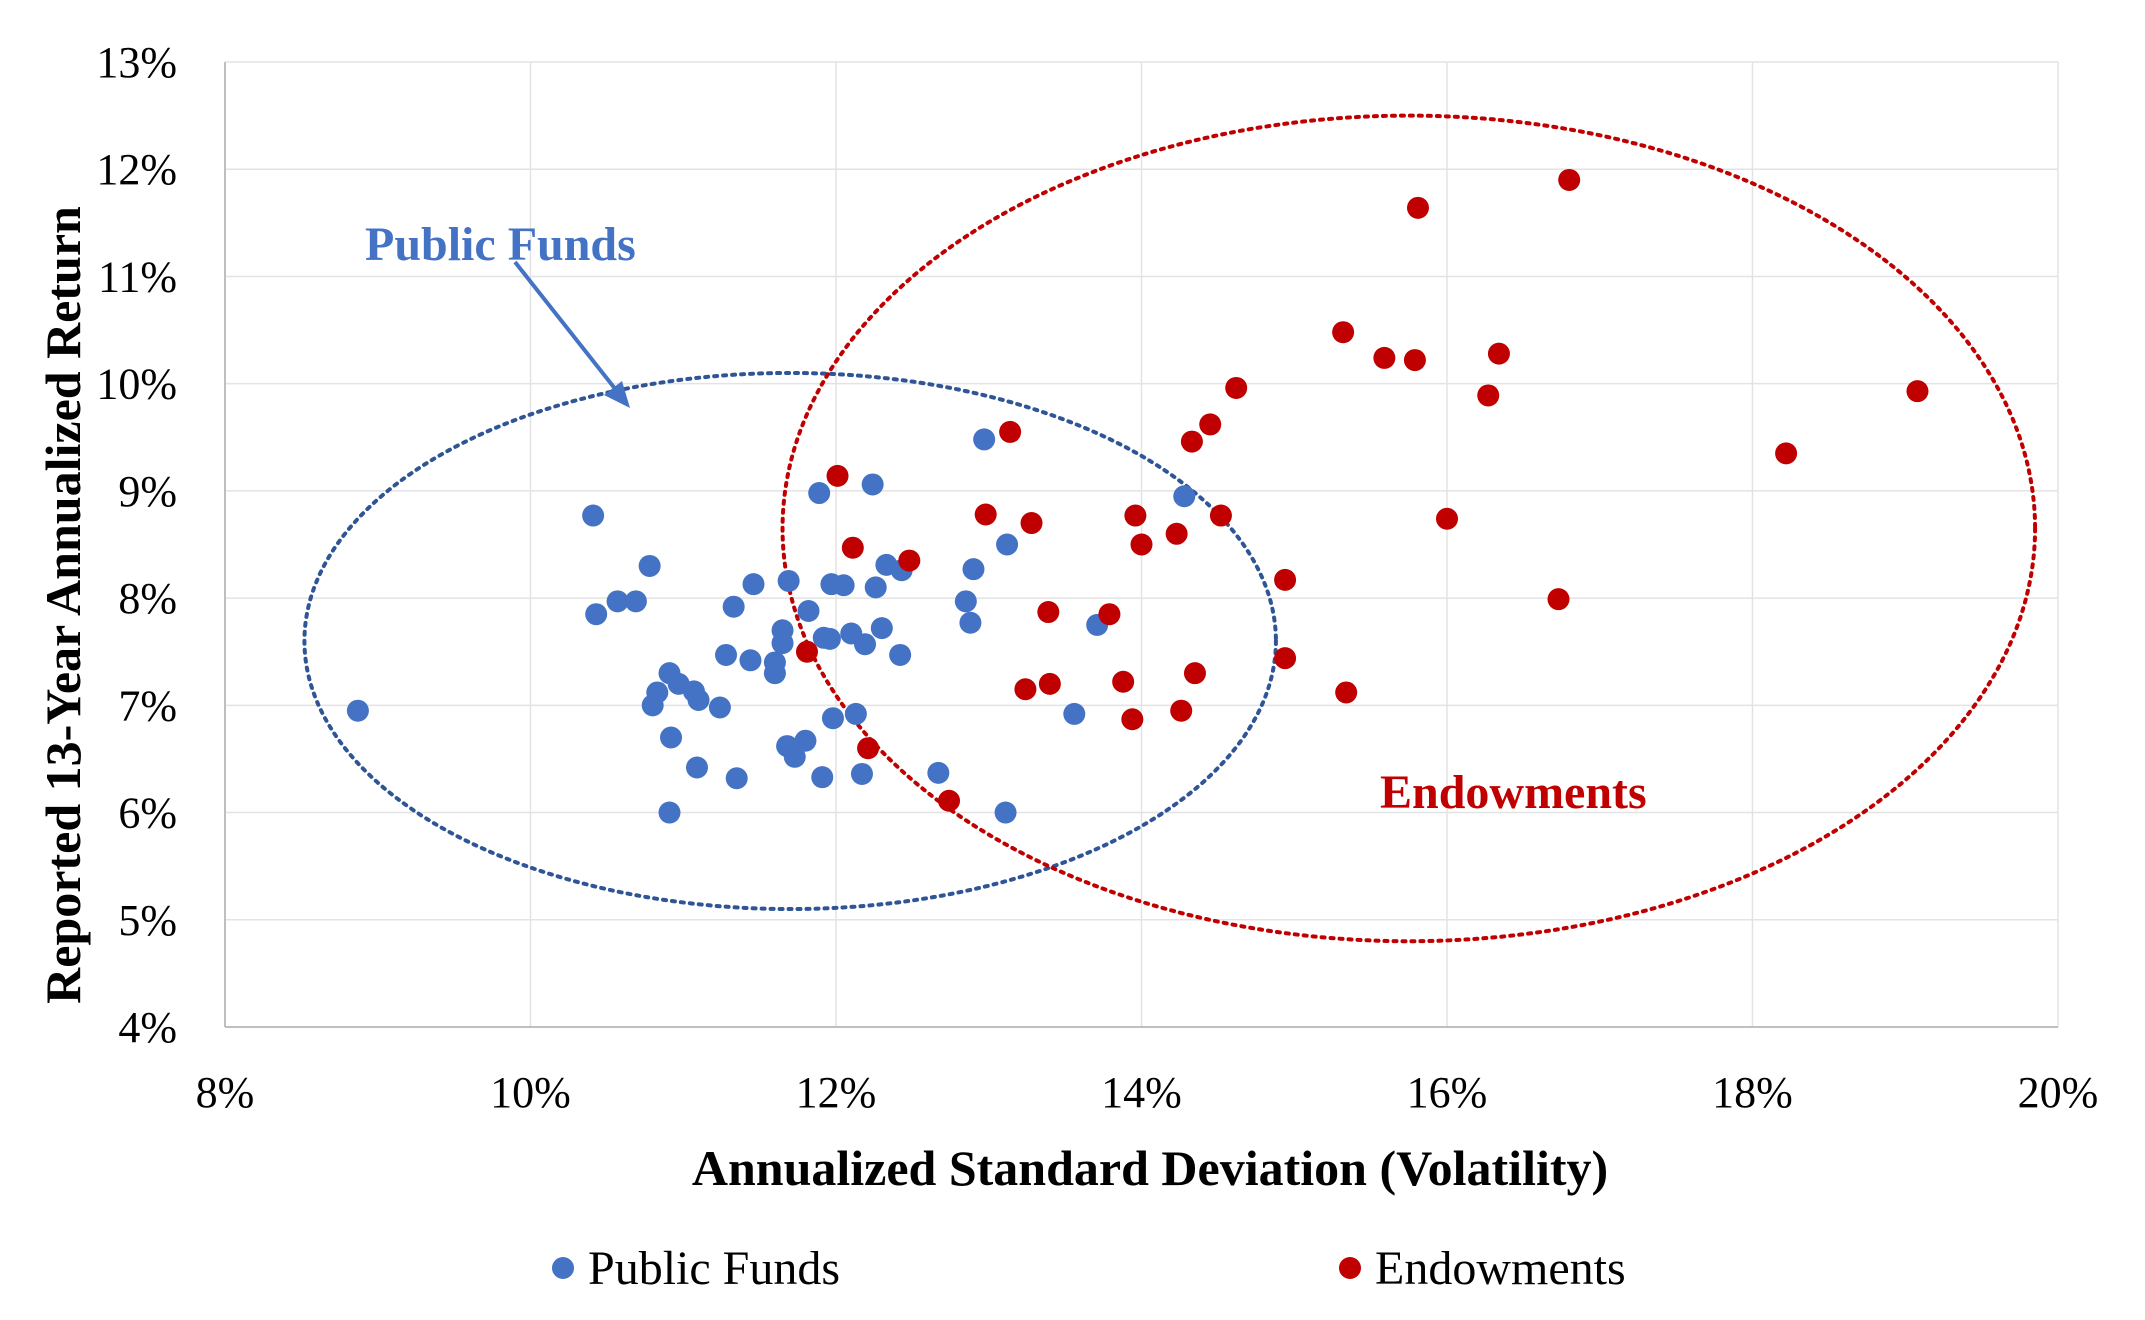 Image resolution: width=2145 pixels, height=1320 pixels. I want to click on public-funds-annotation-arrow, so click(567, 328).